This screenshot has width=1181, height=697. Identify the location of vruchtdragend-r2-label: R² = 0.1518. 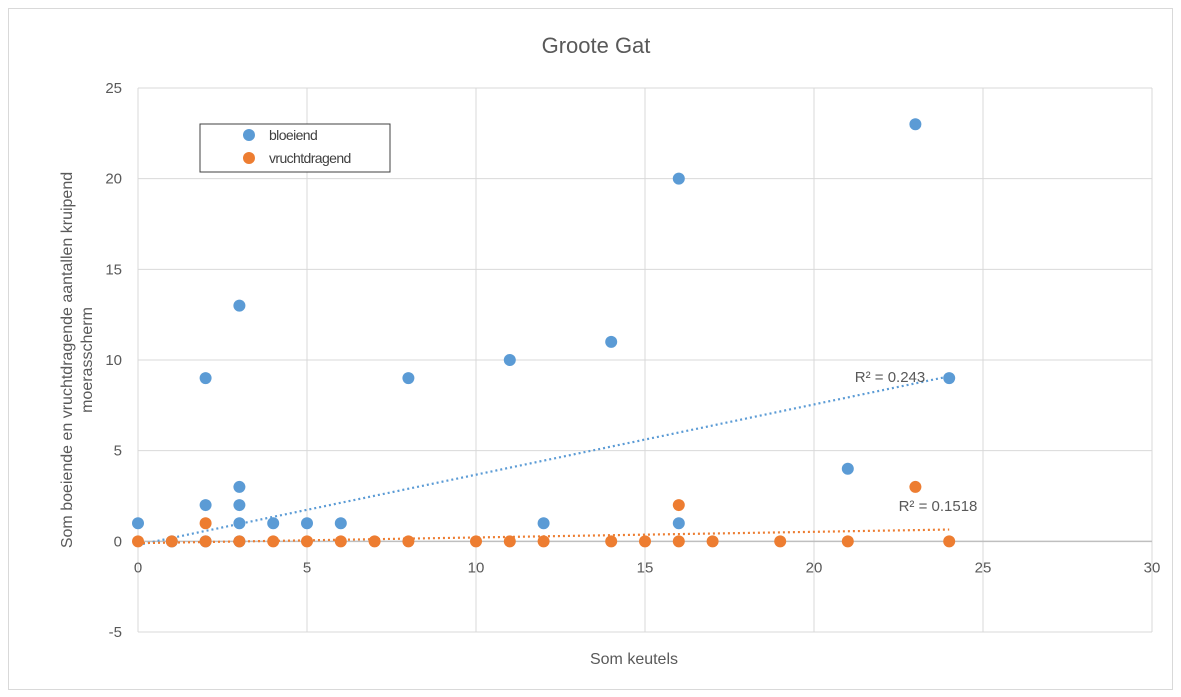
(938, 506).